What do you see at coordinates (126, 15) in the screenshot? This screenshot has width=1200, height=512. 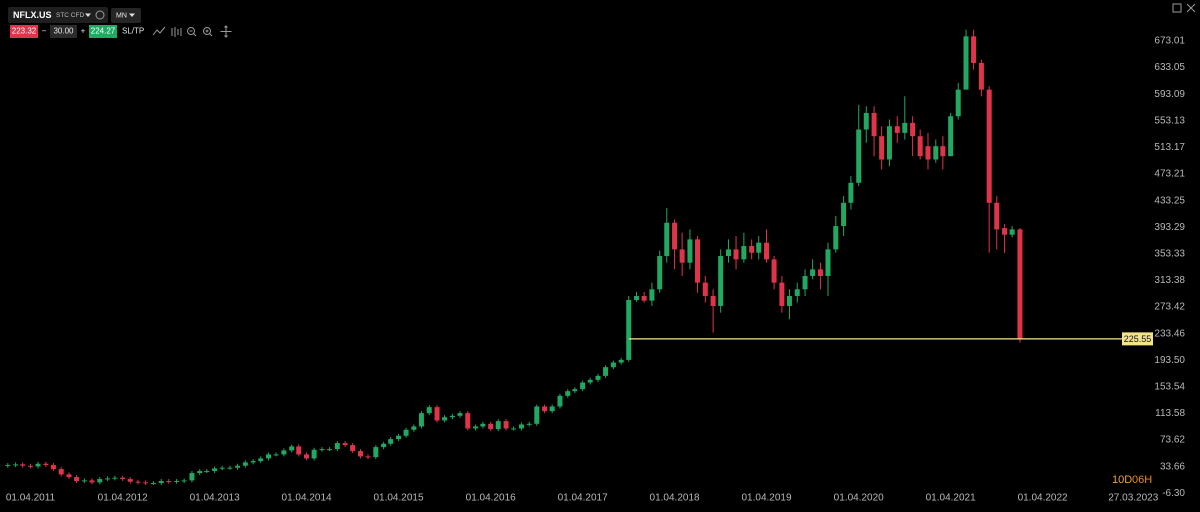 I see `interval-selector` at bounding box center [126, 15].